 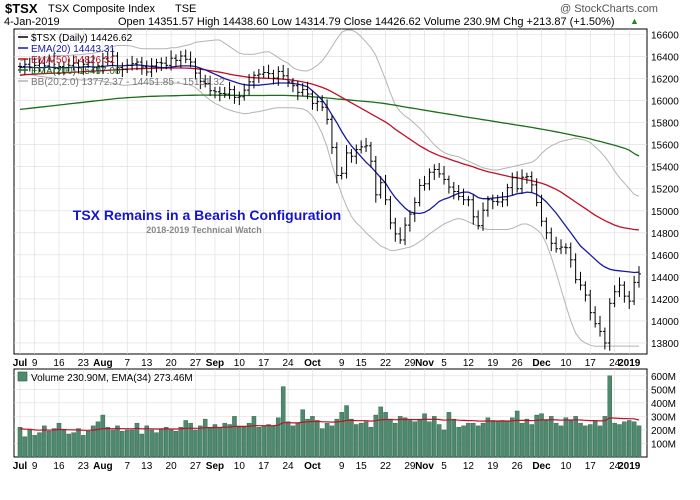 I want to click on volume-ema-line, so click(x=329, y=424).